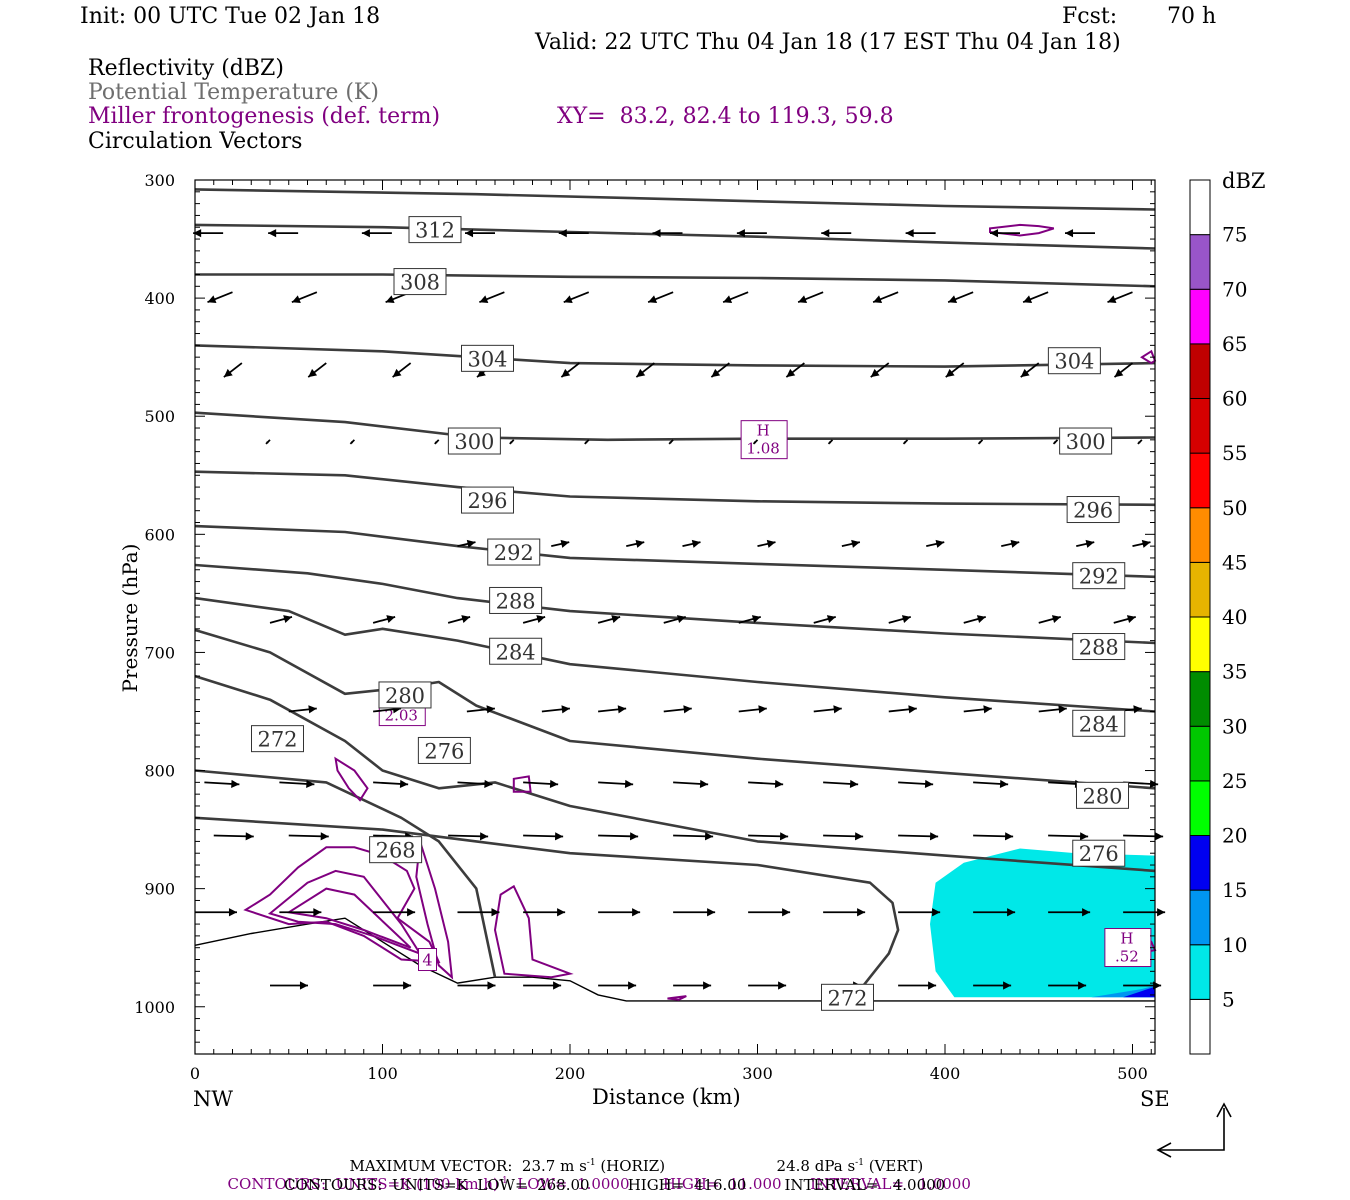  What do you see at coordinates (945, 1073) in the screenshot?
I see `x-tick-label: 400` at bounding box center [945, 1073].